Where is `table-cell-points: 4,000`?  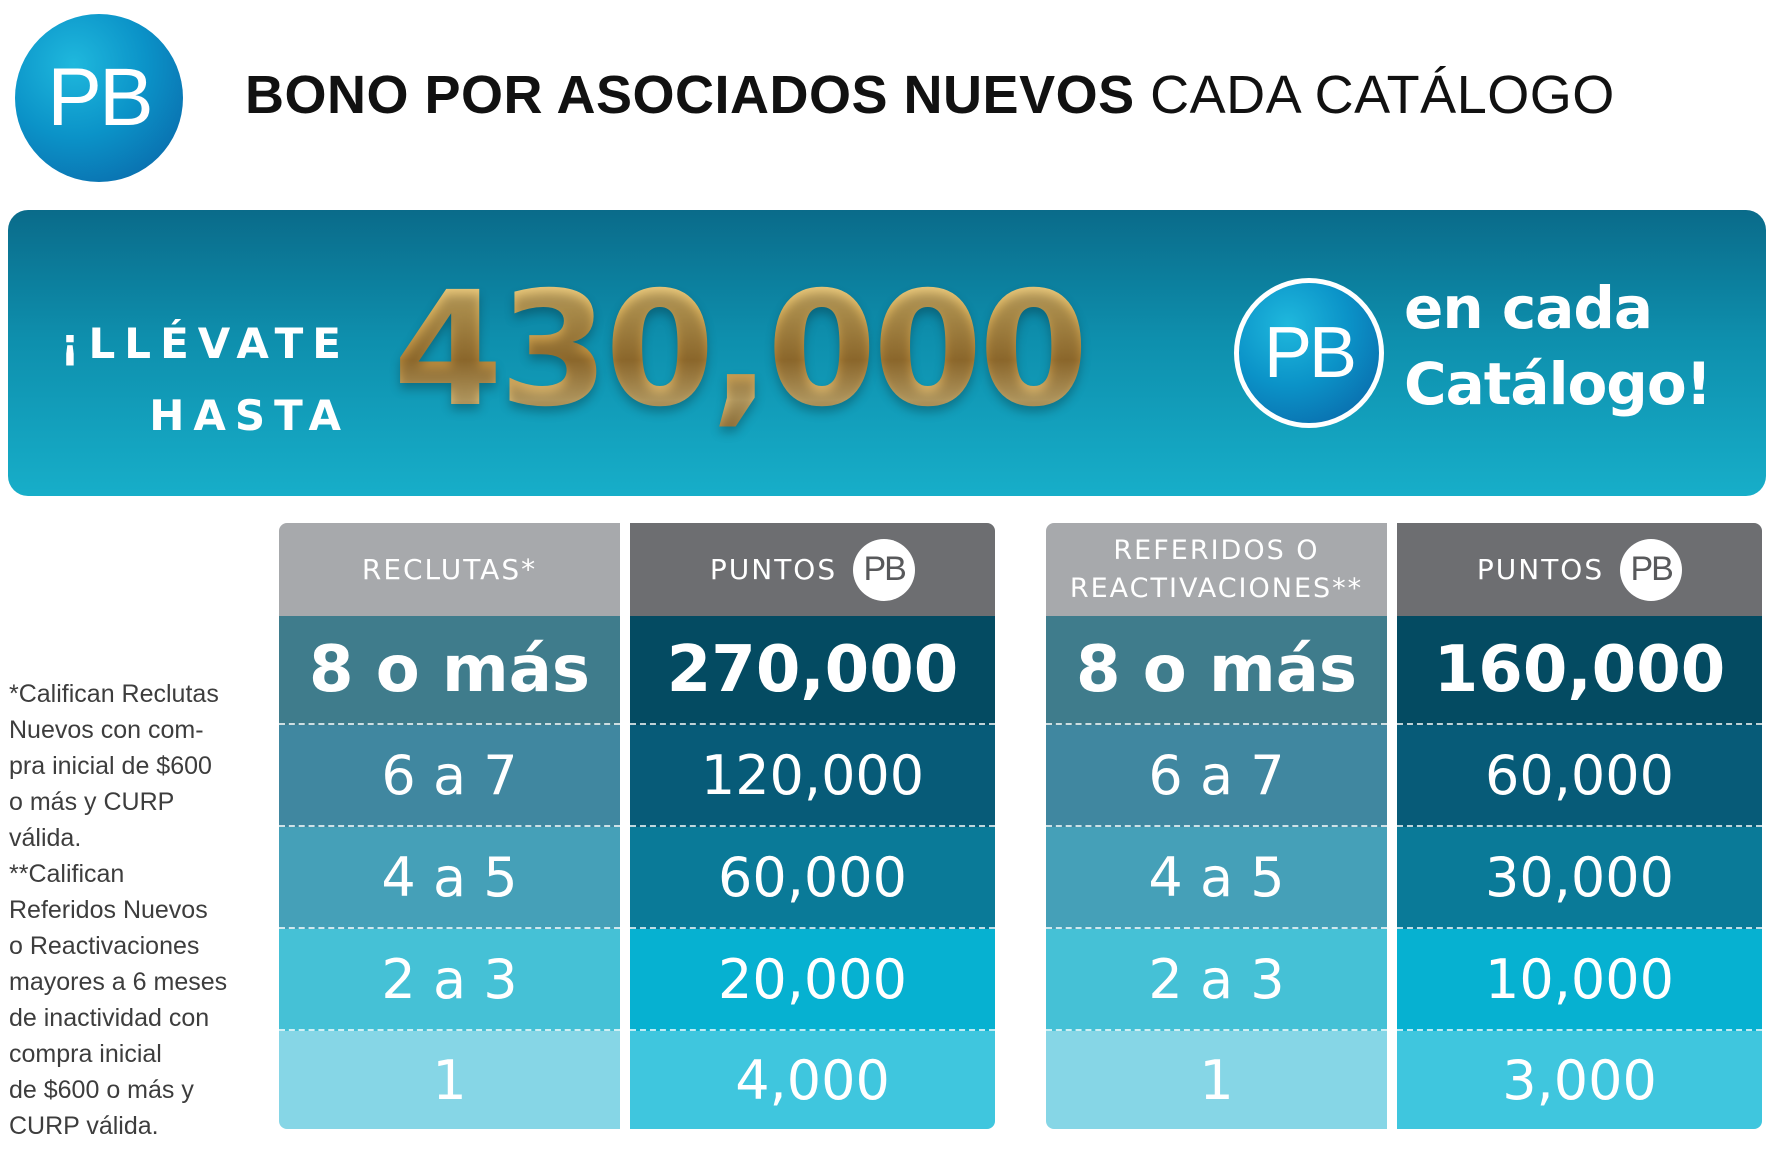
table-cell-points: 4,000 is located at coordinates (812, 1080).